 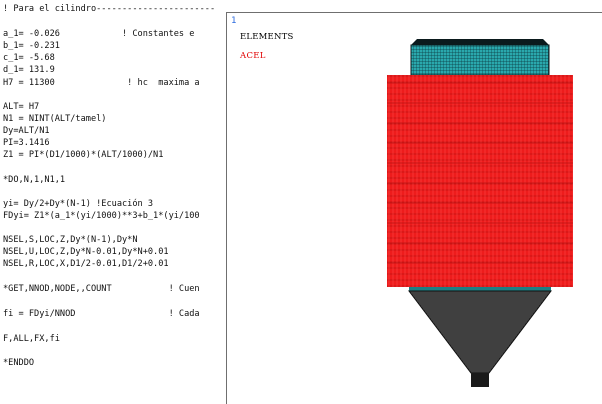 I want to click on window-number: 1, so click(x=234, y=21).